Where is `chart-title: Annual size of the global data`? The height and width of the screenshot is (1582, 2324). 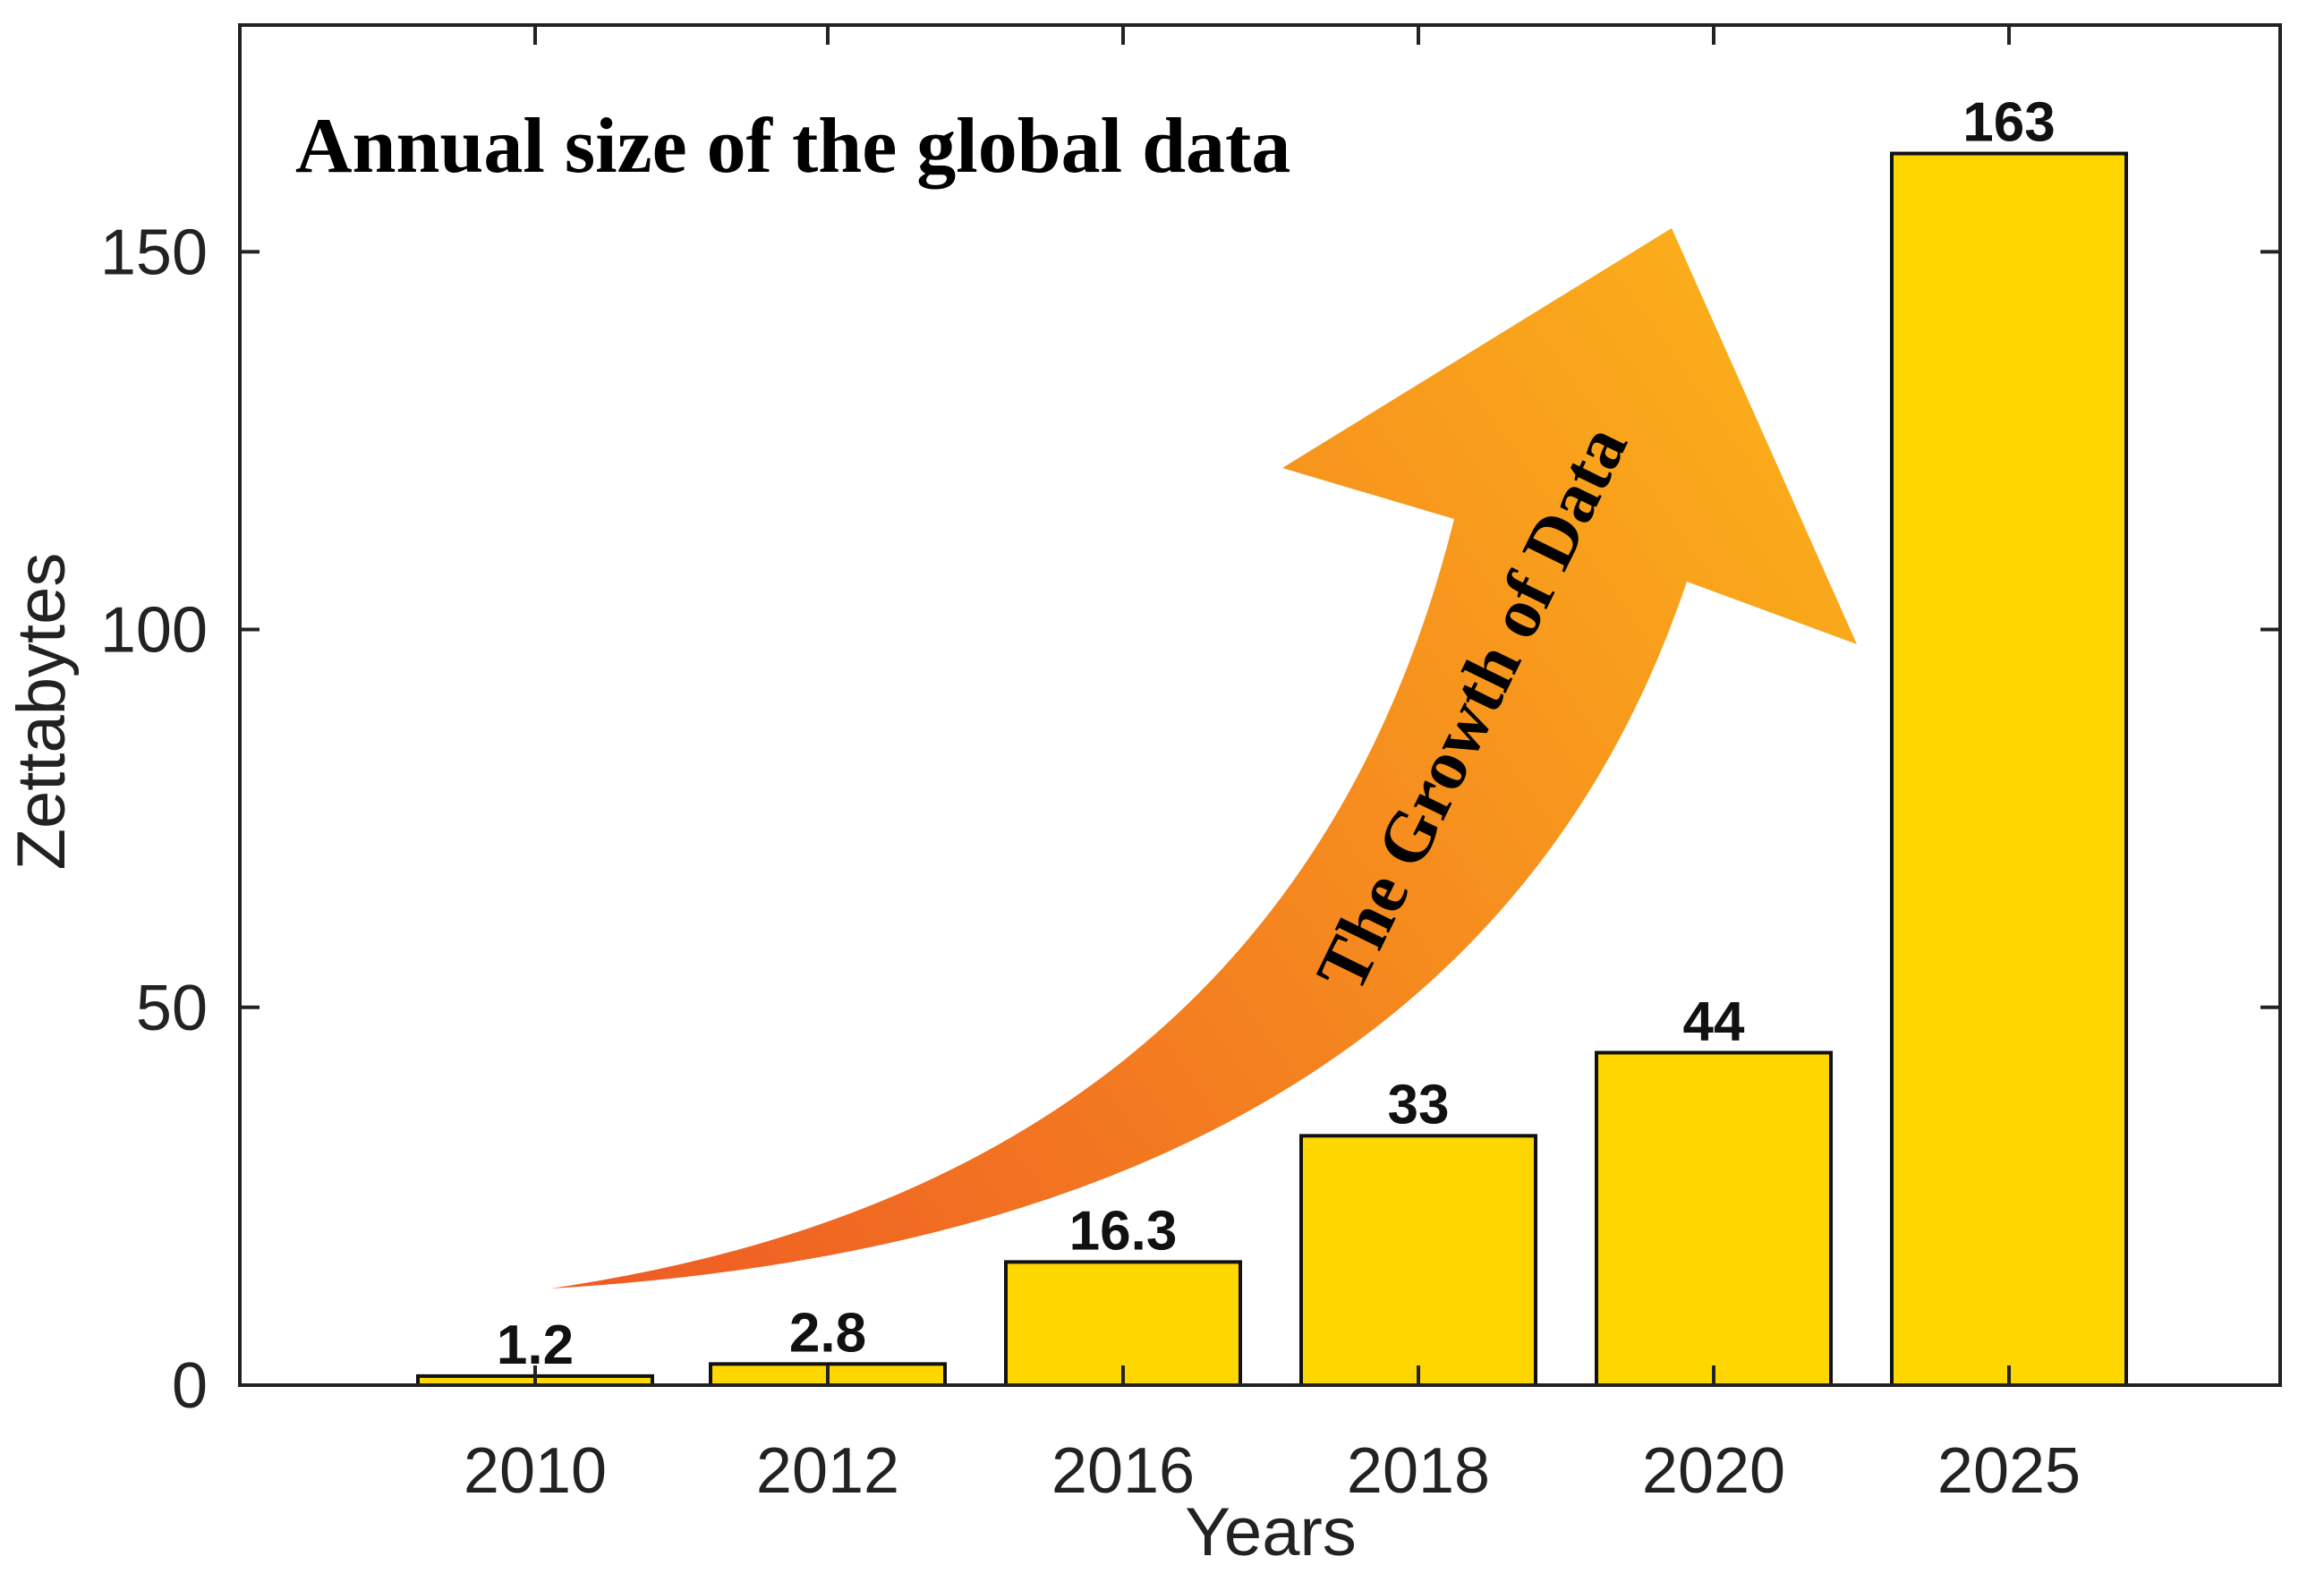
chart-title: Annual size of the global data is located at coordinates (792, 146).